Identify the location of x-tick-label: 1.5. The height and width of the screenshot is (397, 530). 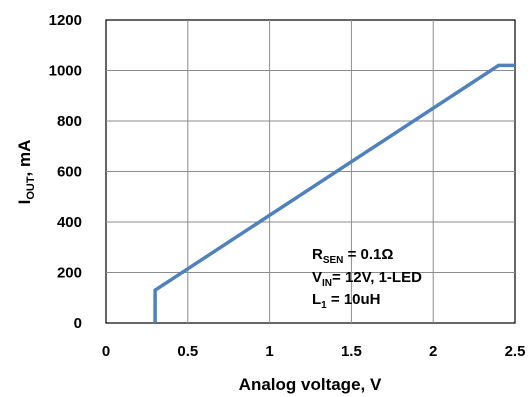
(351, 351).